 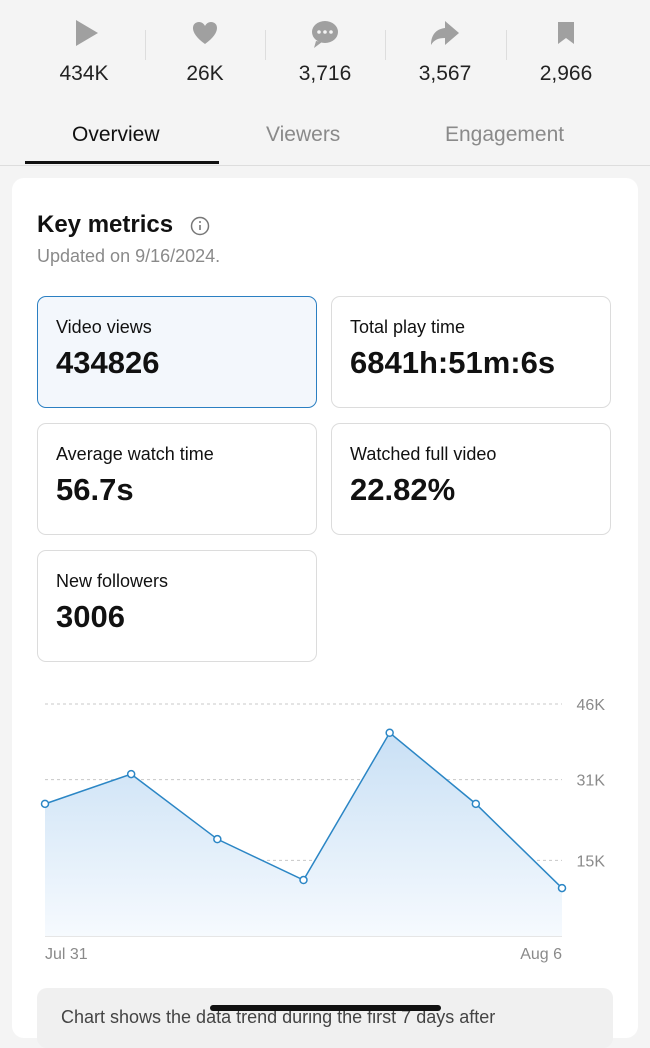 I want to click on metric-card: Video views 434826, so click(x=177, y=352).